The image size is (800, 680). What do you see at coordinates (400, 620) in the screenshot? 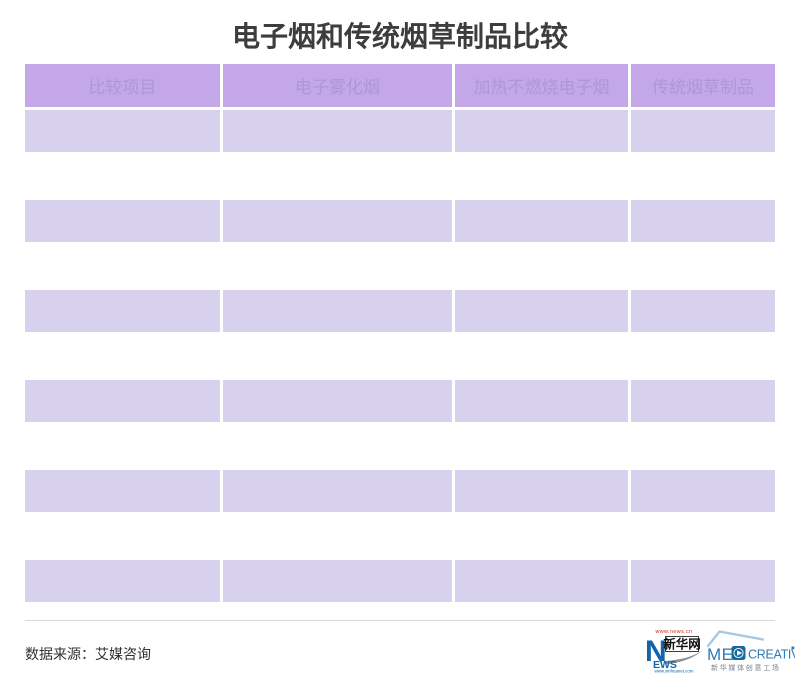
I see `footer-divider` at bounding box center [400, 620].